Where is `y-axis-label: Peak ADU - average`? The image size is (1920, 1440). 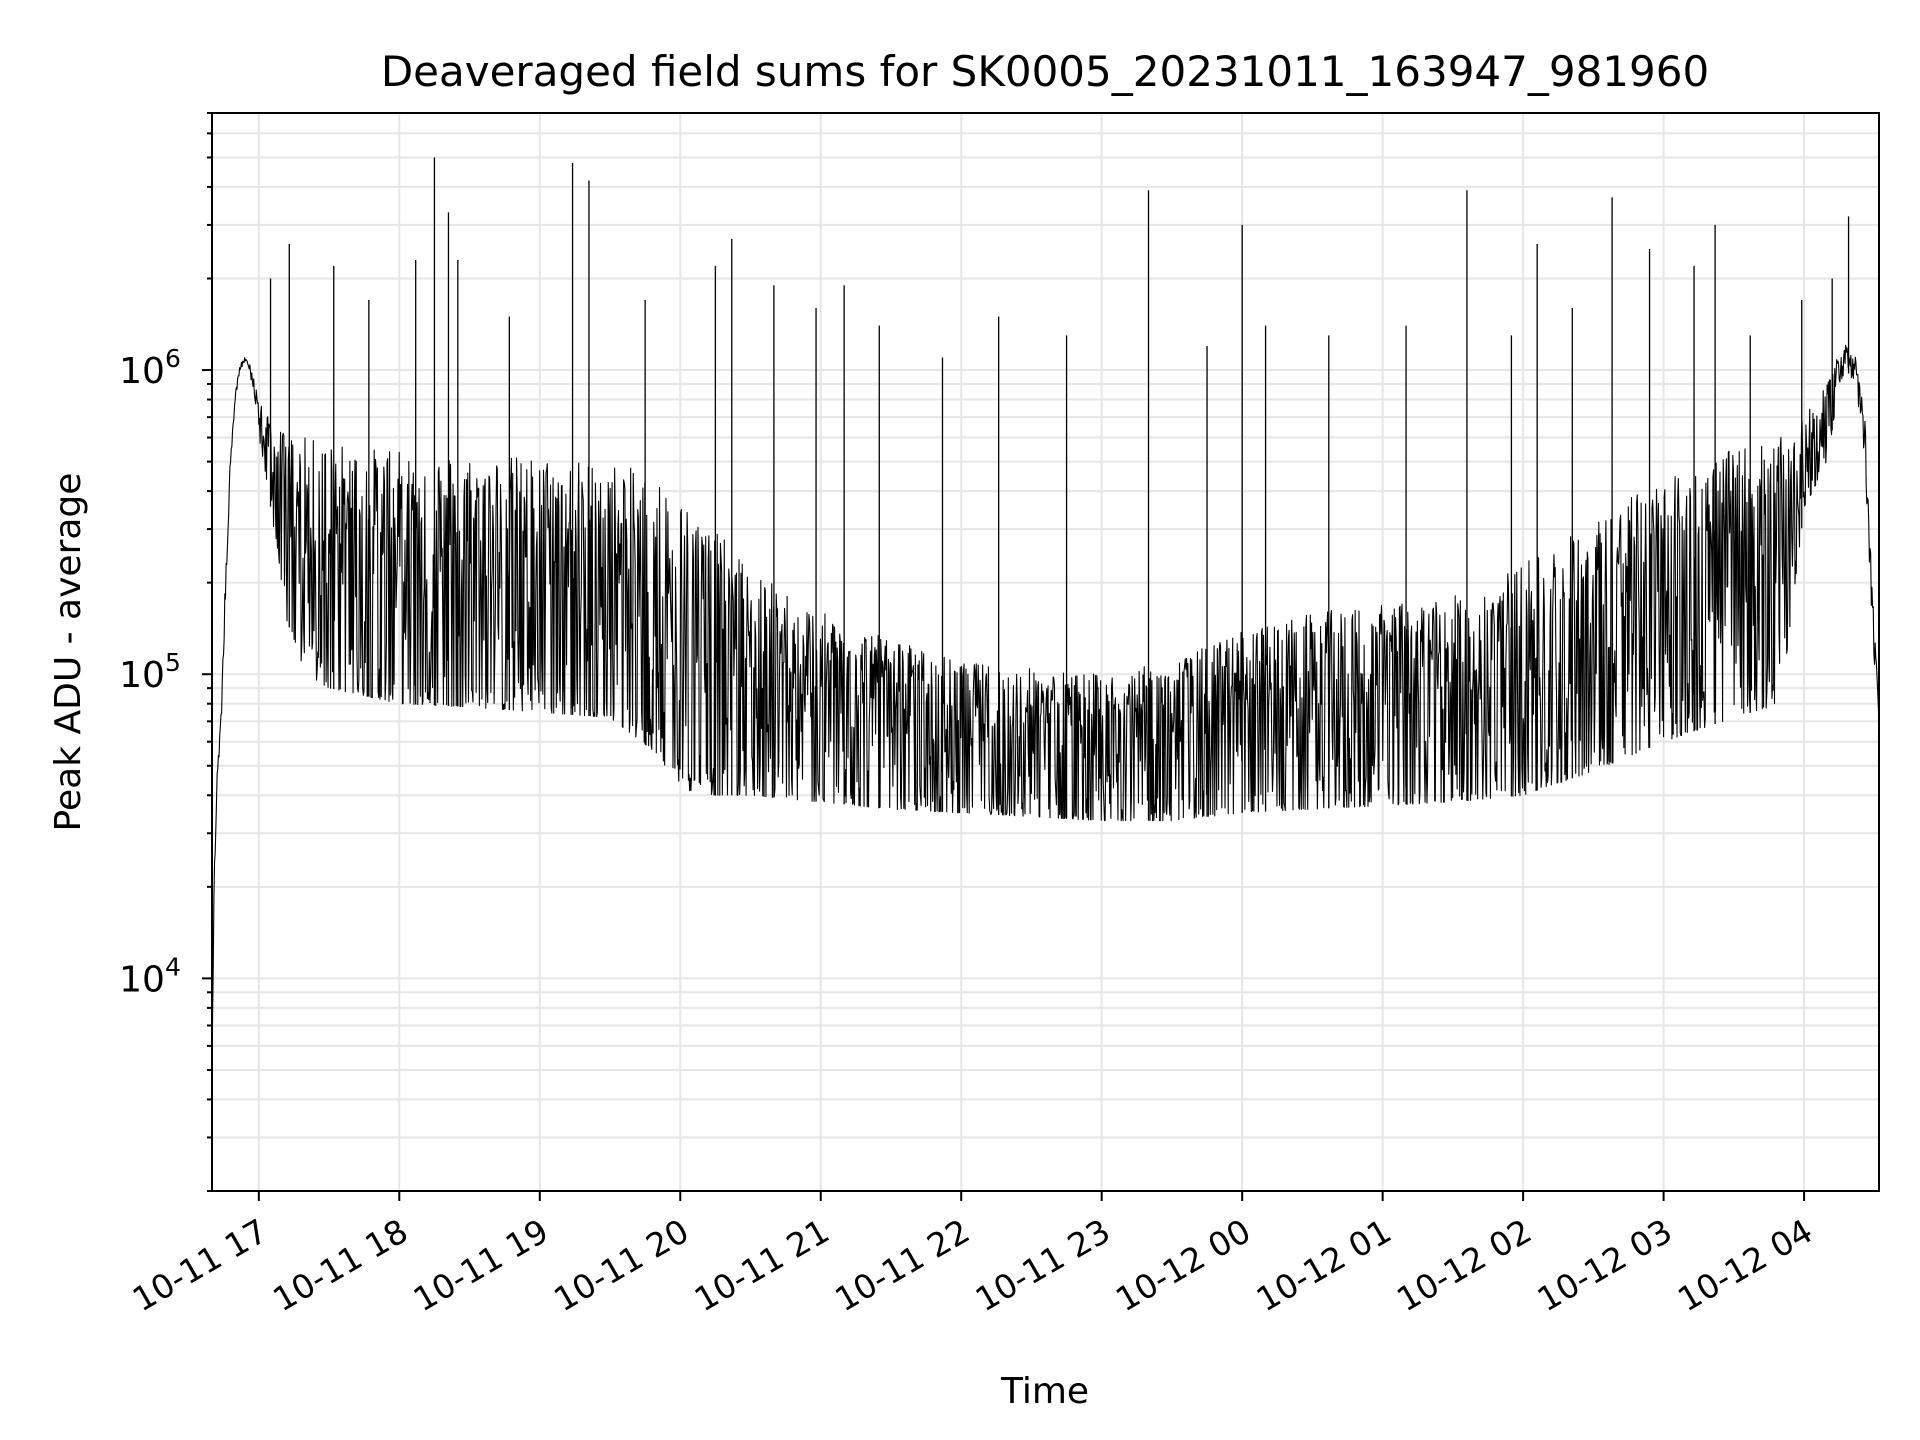 y-axis-label: Peak ADU - average is located at coordinates (68, 652).